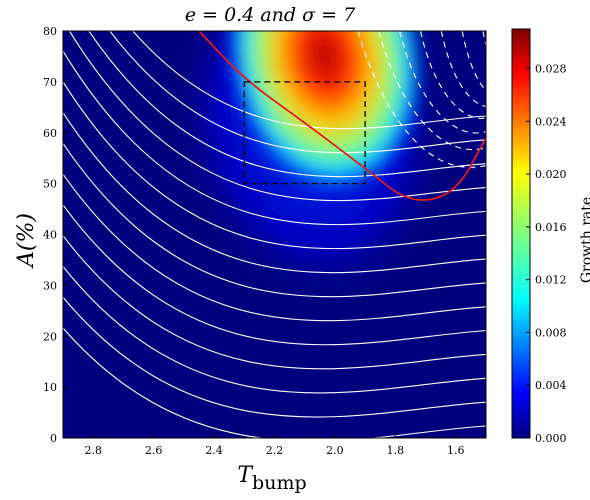 The image size is (590, 500). I want to click on x-tick-label: 2.0, so click(335, 450).